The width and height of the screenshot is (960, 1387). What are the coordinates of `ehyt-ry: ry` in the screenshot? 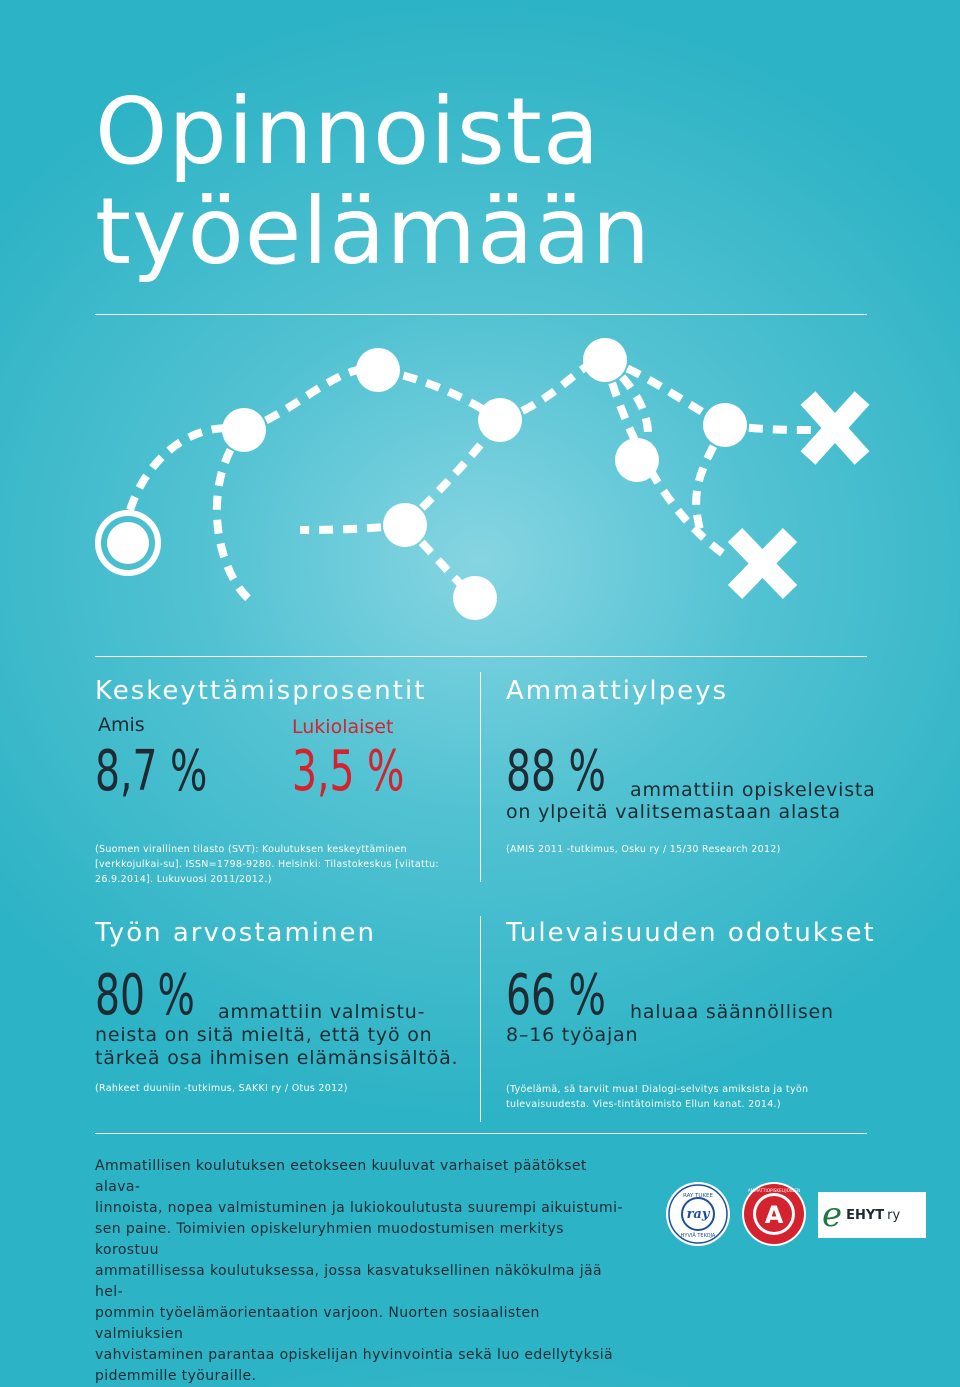 It's located at (894, 1215).